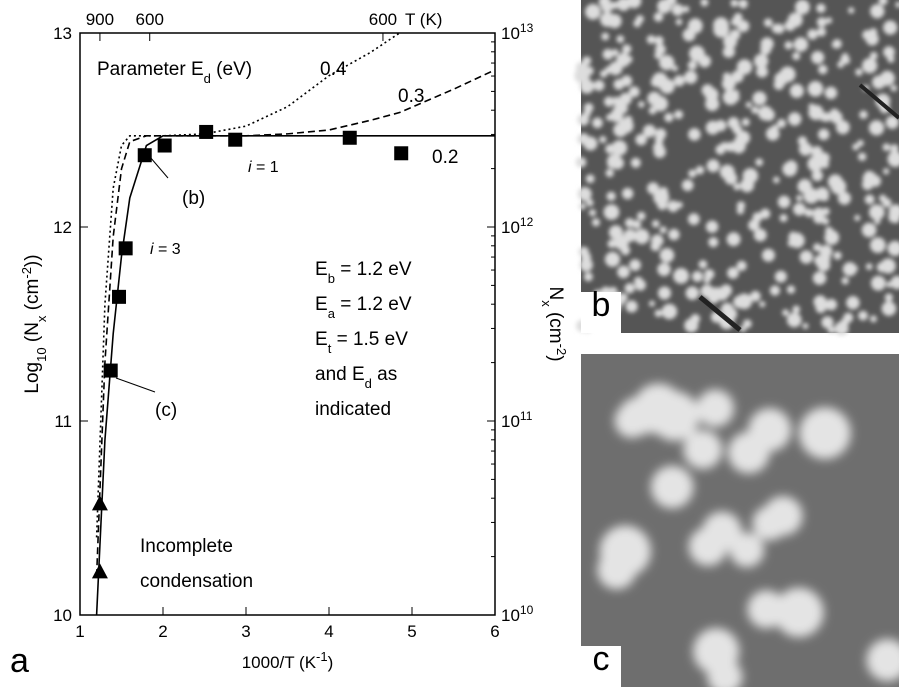  What do you see at coordinates (331, 662) in the screenshot?
I see `x-axis-label-part: )` at bounding box center [331, 662].